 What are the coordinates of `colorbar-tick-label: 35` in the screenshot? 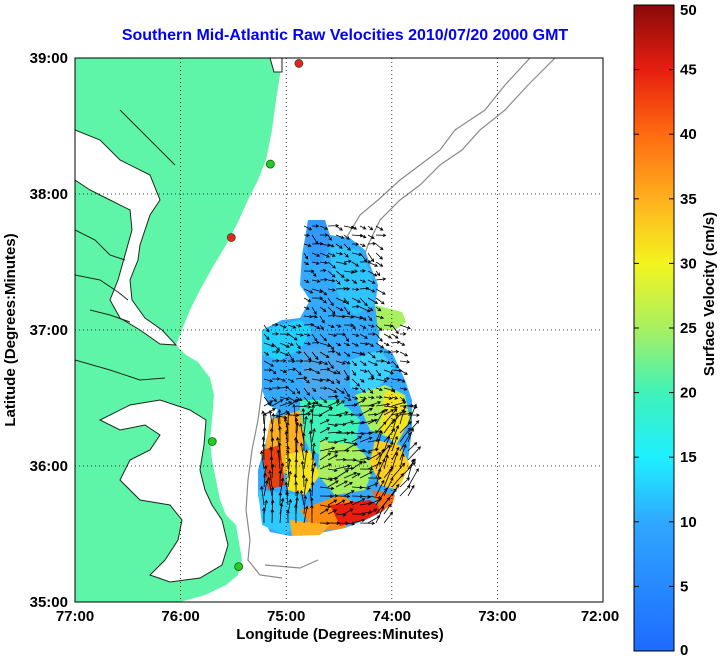 It's located at (688, 199).